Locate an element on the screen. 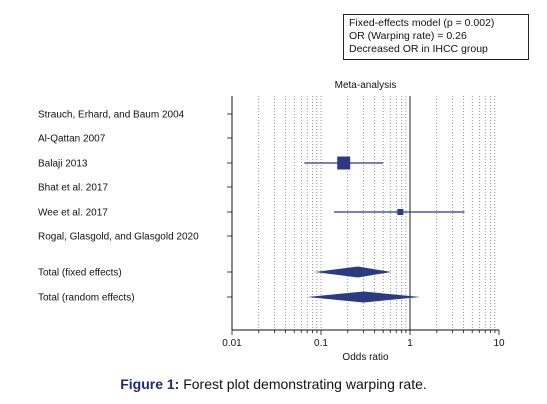  caption-prefix: Figure 1: is located at coordinates (150, 384).